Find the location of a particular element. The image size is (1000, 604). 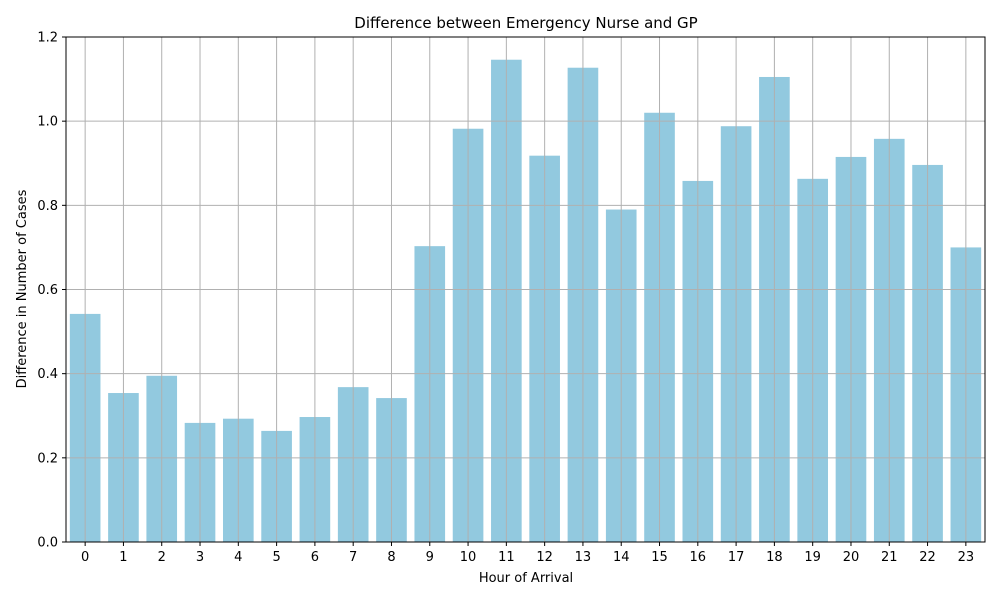

x-tick-label: 6 is located at coordinates (315, 557).